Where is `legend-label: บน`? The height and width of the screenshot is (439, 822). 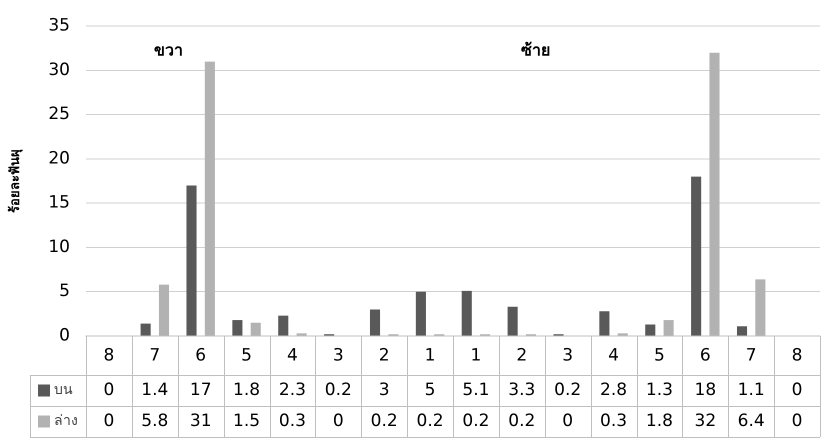
legend-label: บน is located at coordinates (63, 390).